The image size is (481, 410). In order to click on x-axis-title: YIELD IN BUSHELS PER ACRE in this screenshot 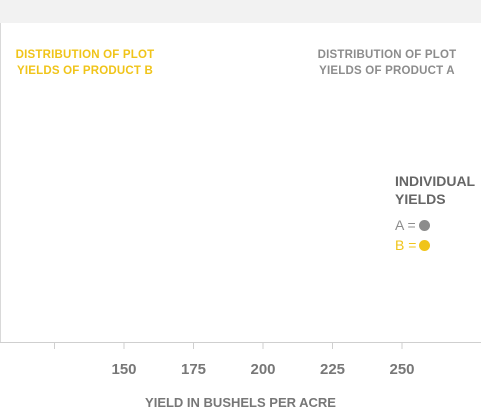, I will do `click(240, 402)`.